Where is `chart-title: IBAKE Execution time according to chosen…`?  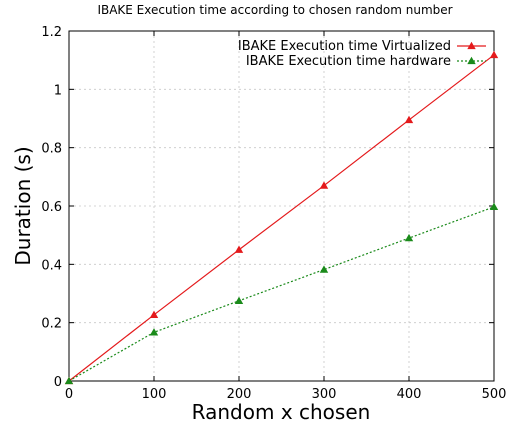 chart-title: IBAKE Execution time according to chosen… is located at coordinates (274, 10).